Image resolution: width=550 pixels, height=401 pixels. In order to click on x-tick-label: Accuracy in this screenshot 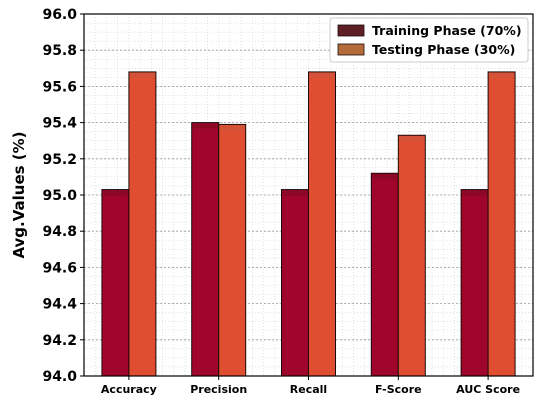, I will do `click(129, 389)`.